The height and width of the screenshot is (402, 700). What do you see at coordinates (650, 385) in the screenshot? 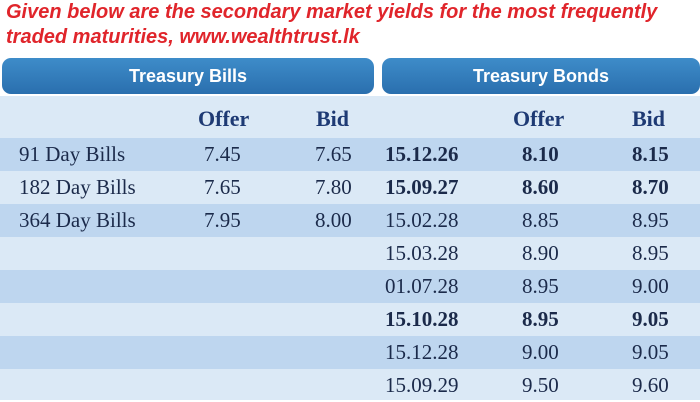
I see `bond-bid: 9.60` at bounding box center [650, 385].